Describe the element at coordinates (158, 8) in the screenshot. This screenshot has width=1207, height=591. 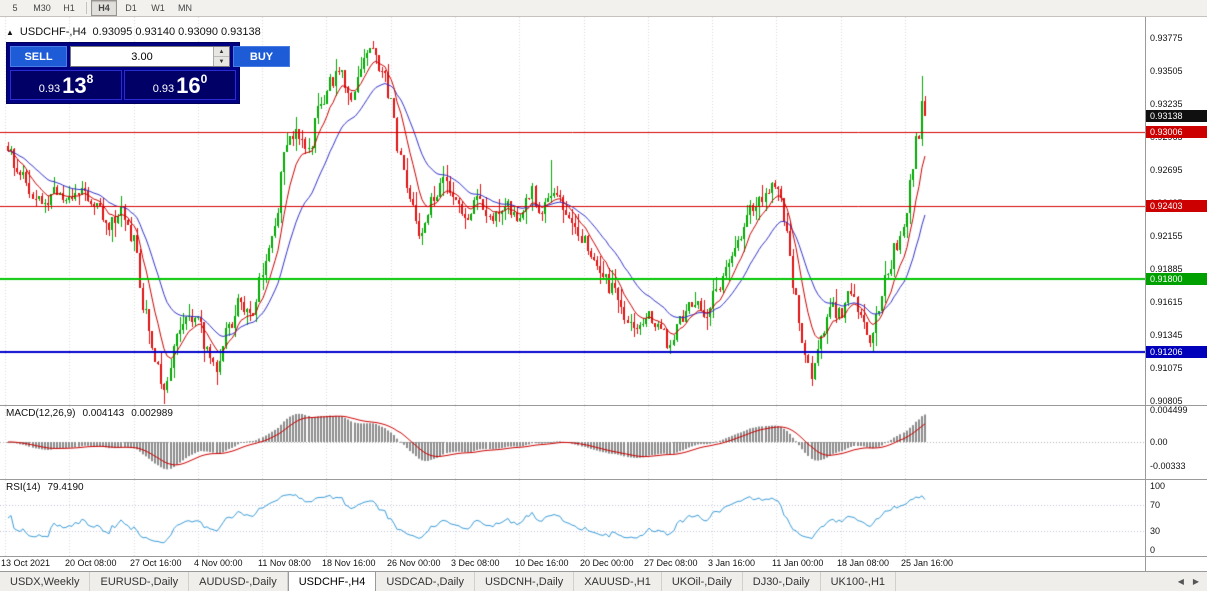
I see `timeframe-button-w1: W1` at that location.